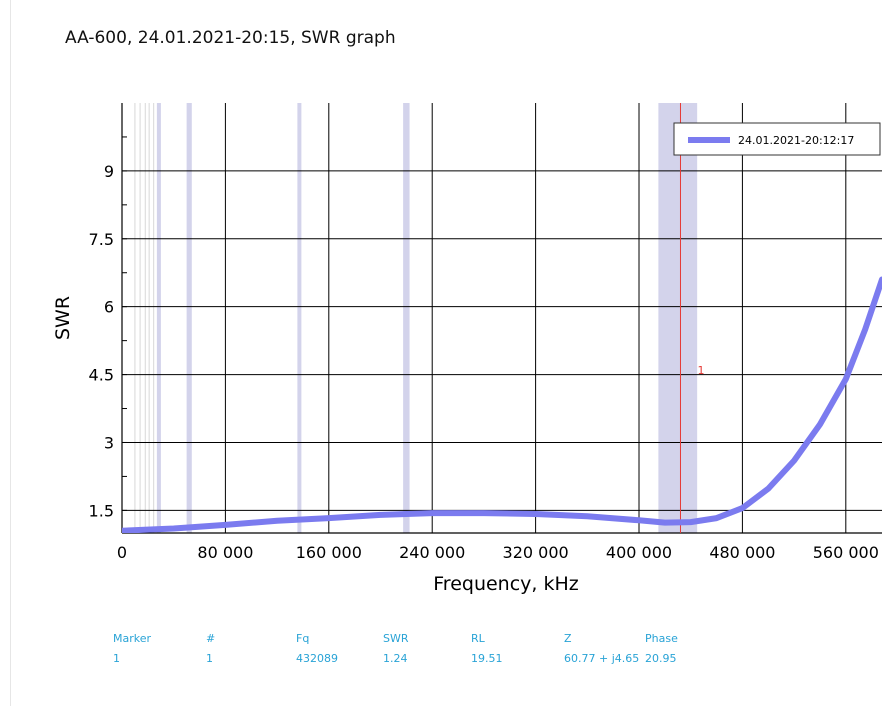 The height and width of the screenshot is (706, 882). What do you see at coordinates (303, 638) in the screenshot?
I see `header-frequency: Fq` at bounding box center [303, 638].